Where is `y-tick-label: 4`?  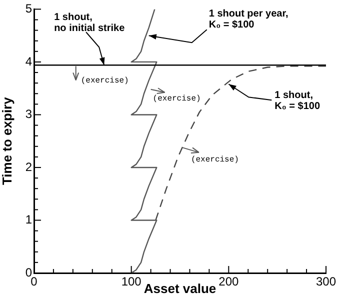 y-tick-label: 4 is located at coordinates (28, 61).